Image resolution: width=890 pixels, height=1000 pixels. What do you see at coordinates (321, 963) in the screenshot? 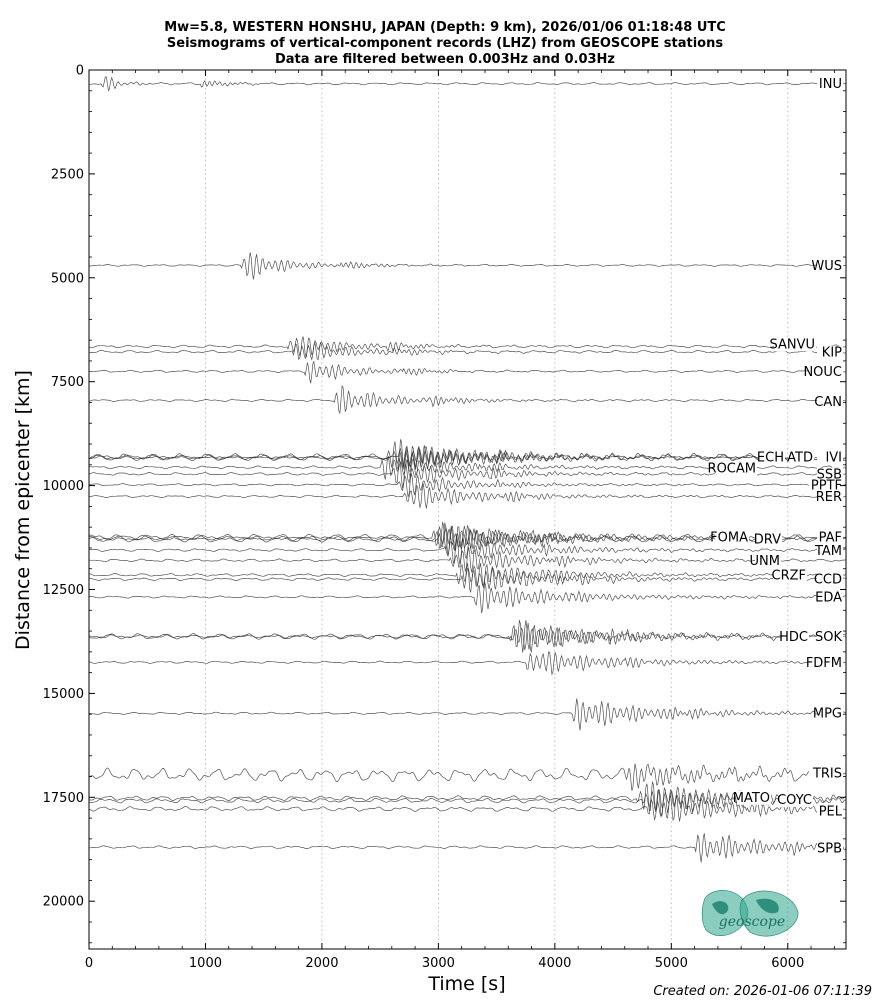
I see `x-tick-label: 2000` at bounding box center [321, 963].